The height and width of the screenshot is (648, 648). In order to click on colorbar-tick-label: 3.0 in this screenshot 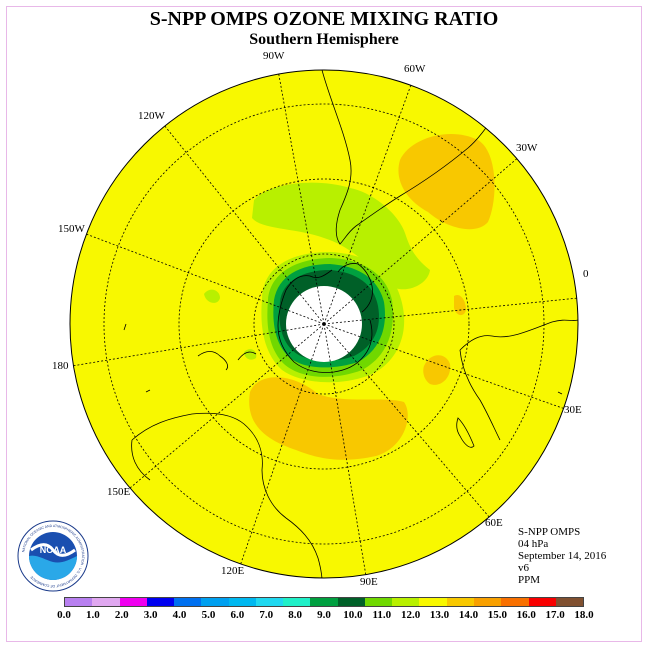, I will do `click(150, 615)`.